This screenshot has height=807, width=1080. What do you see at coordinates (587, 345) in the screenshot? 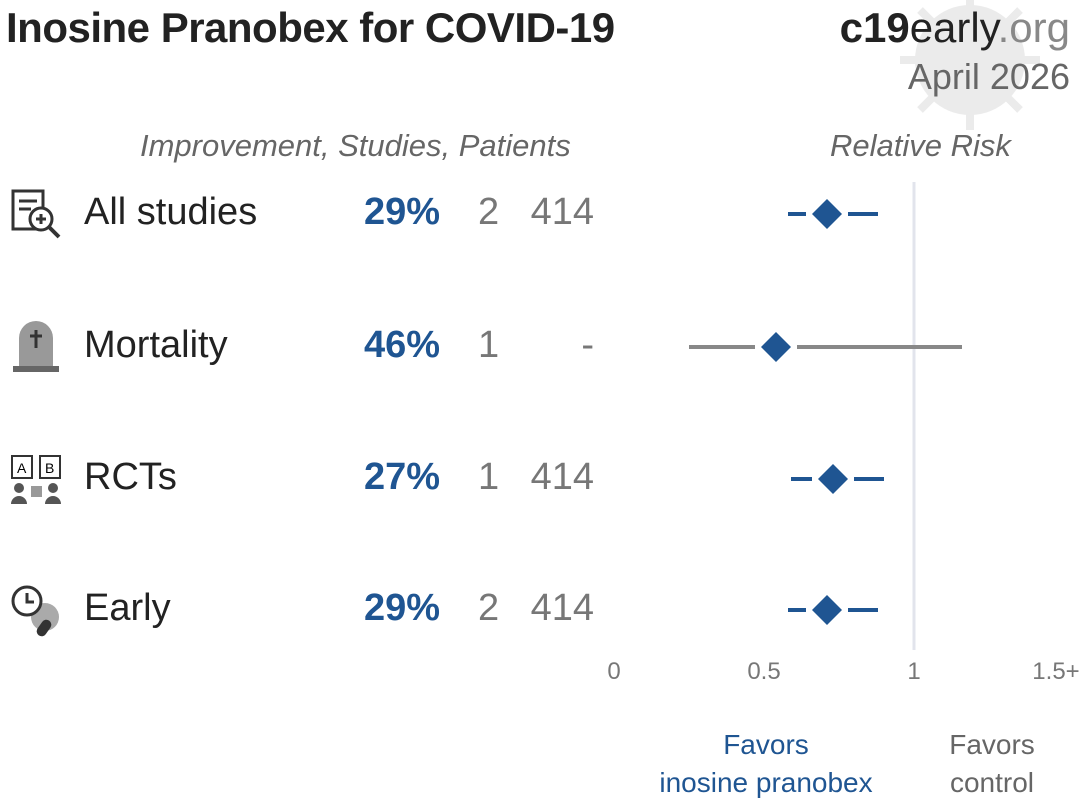
I see `patients-count: -` at bounding box center [587, 345].